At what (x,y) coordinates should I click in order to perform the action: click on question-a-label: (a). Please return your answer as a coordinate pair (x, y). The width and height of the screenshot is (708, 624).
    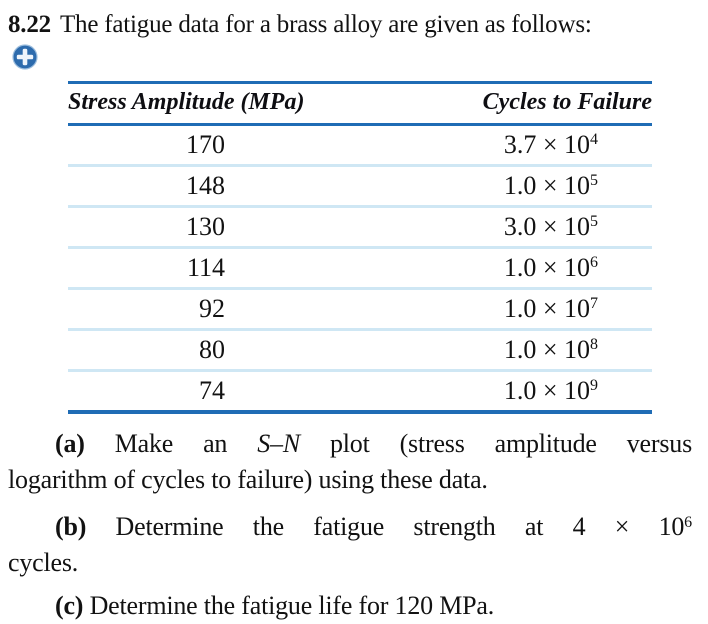
    Looking at the image, I should click on (70, 443).